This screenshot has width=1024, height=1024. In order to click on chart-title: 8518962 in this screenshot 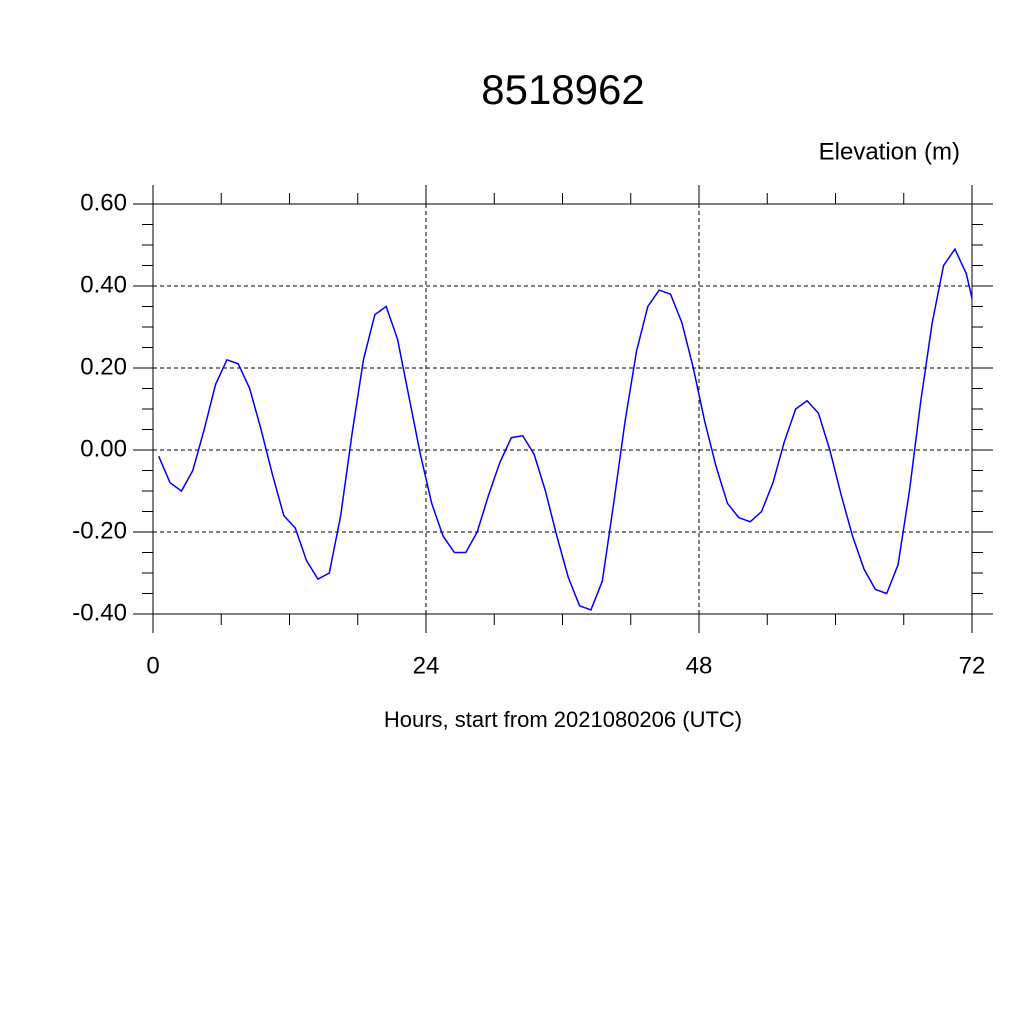, I will do `click(563, 89)`.